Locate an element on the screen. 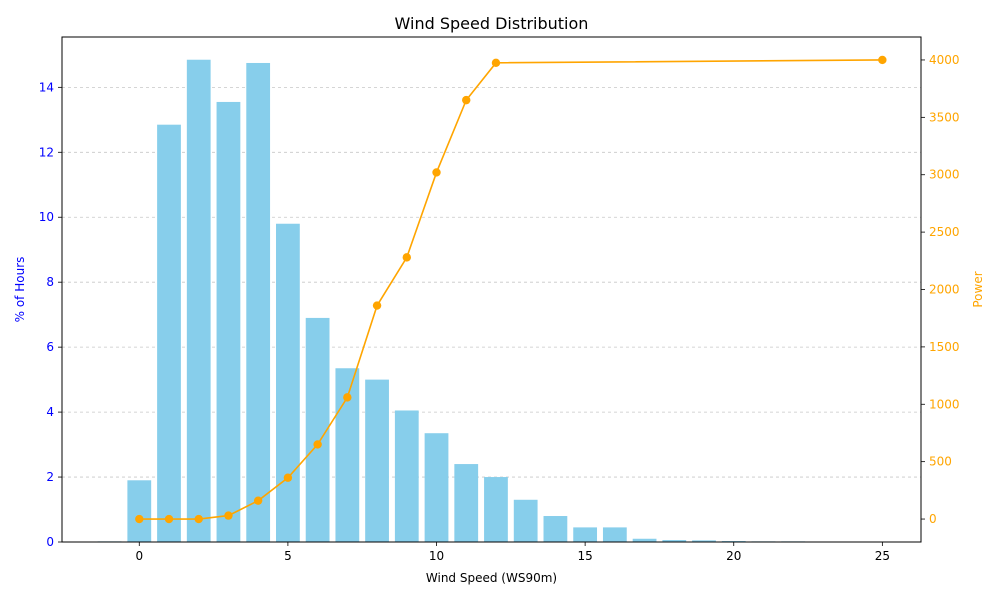  x-tick-label: 5 is located at coordinates (288, 556).